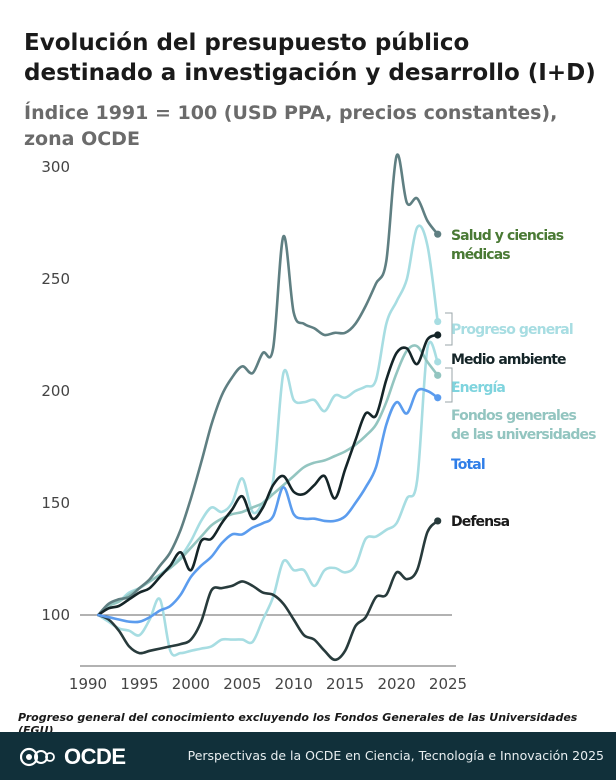 The width and height of the screenshot is (616, 780). Describe the element at coordinates (55, 615) in the screenshot. I see `y-tick-label: 100` at that location.